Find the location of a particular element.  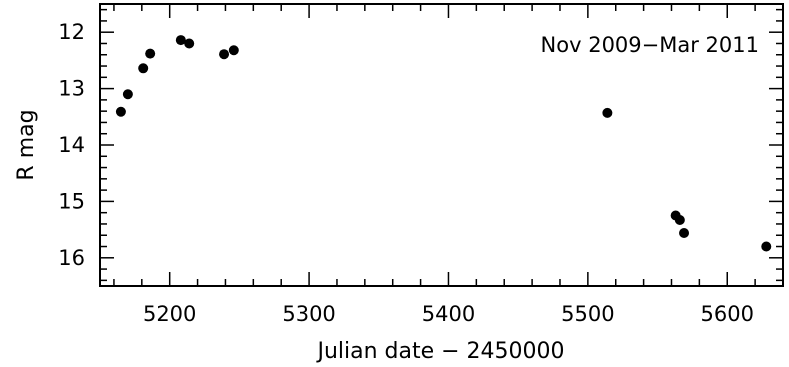

y-tick-label: 14 is located at coordinates (71, 145).